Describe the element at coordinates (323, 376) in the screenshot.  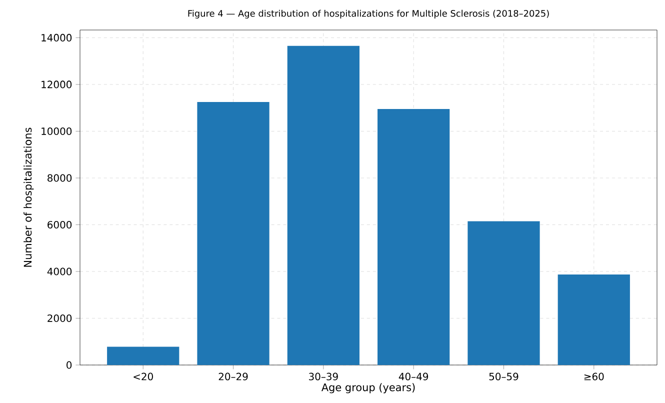
I see `x-tick-label: 30–39` at that location.